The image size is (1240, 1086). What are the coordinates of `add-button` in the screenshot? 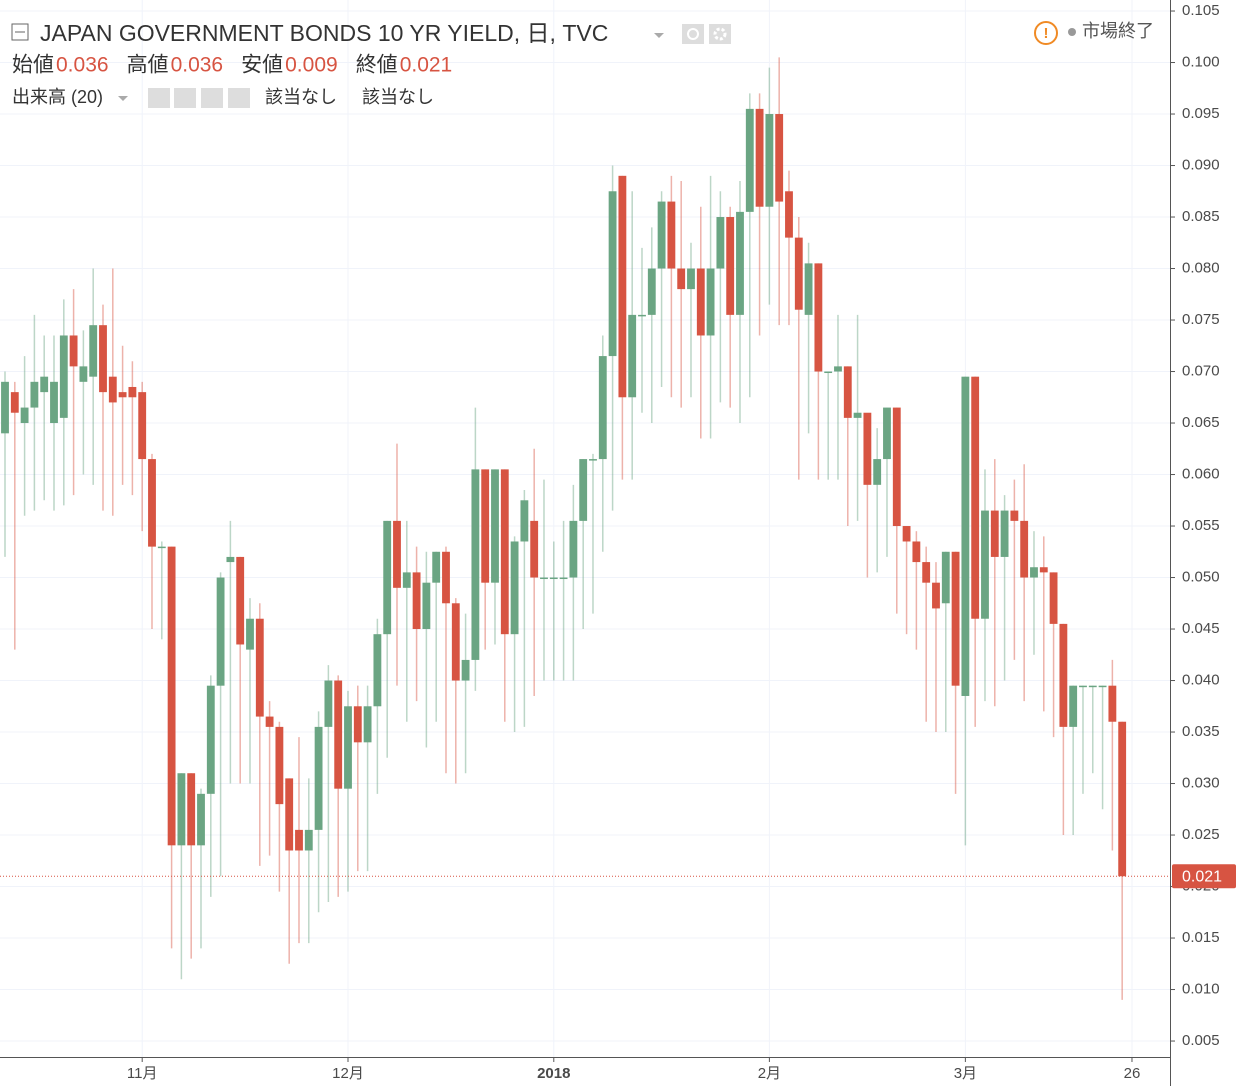 It's located at (212, 98).